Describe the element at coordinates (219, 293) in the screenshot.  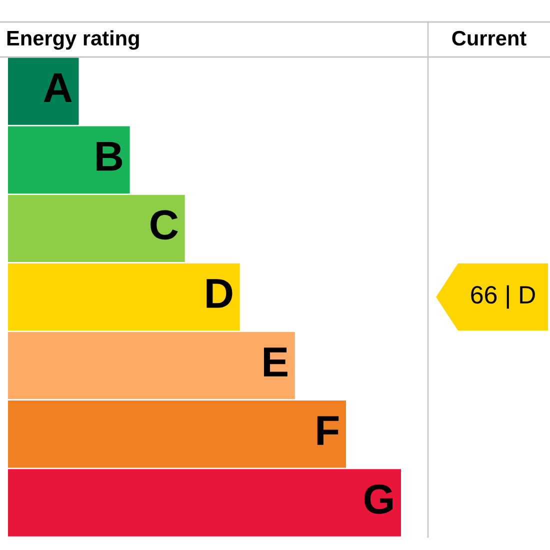
I see `y-tick-label: D` at that location.